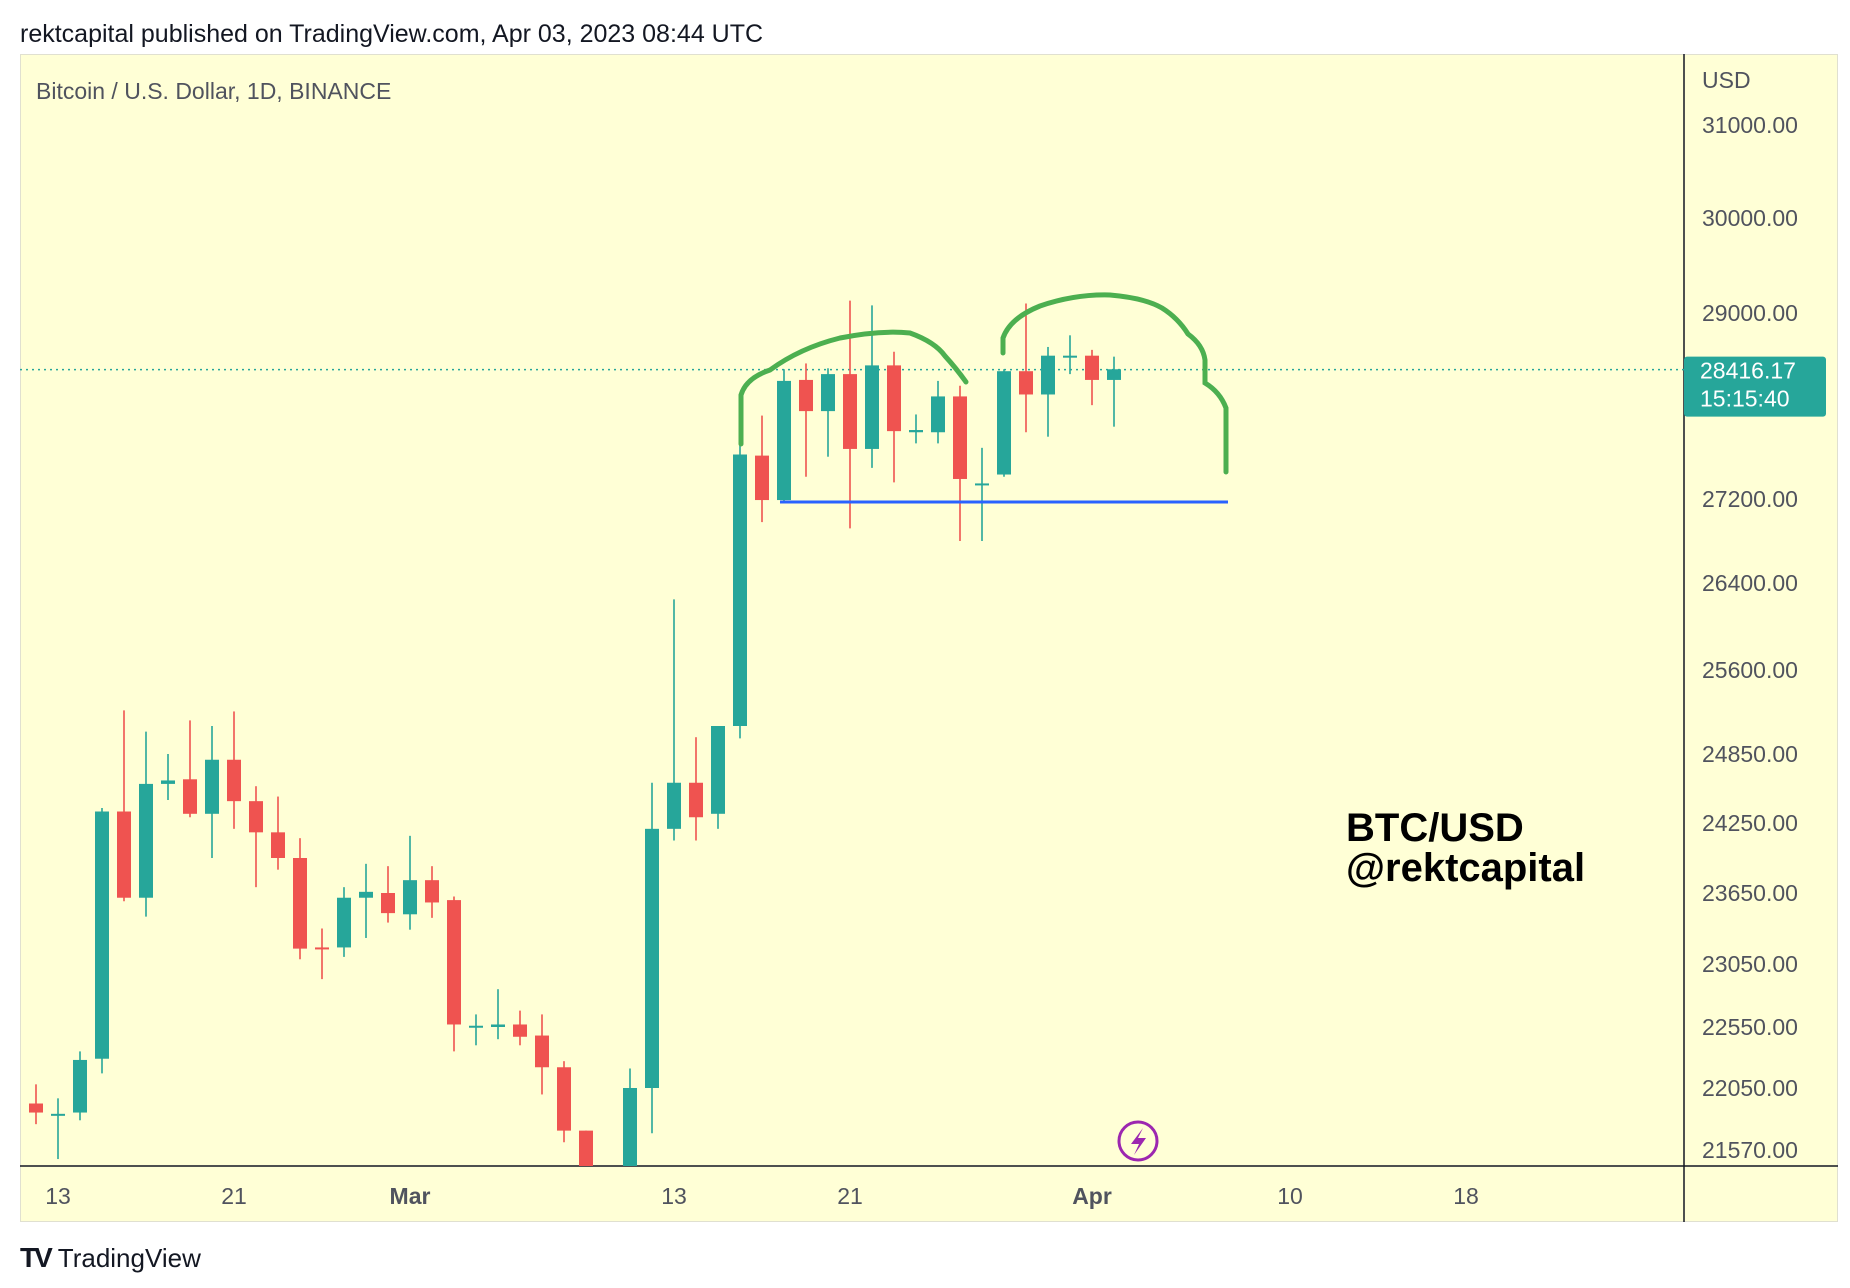 This screenshot has height=1288, width=1850. I want to click on footer-brand: TV TradingView, so click(110, 1258).